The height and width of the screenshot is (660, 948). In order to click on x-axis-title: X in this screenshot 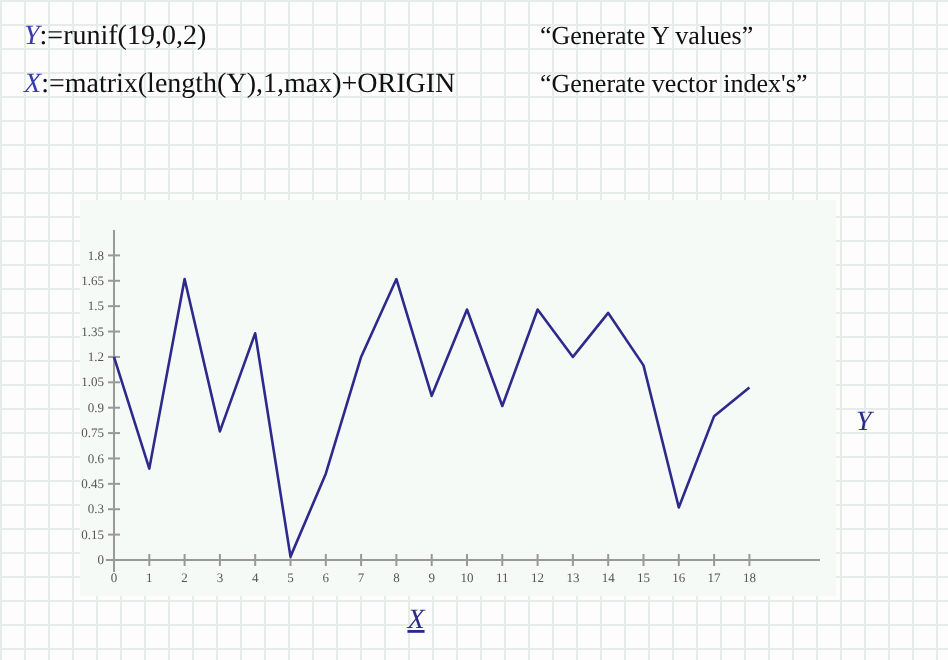, I will do `click(415, 621)`.